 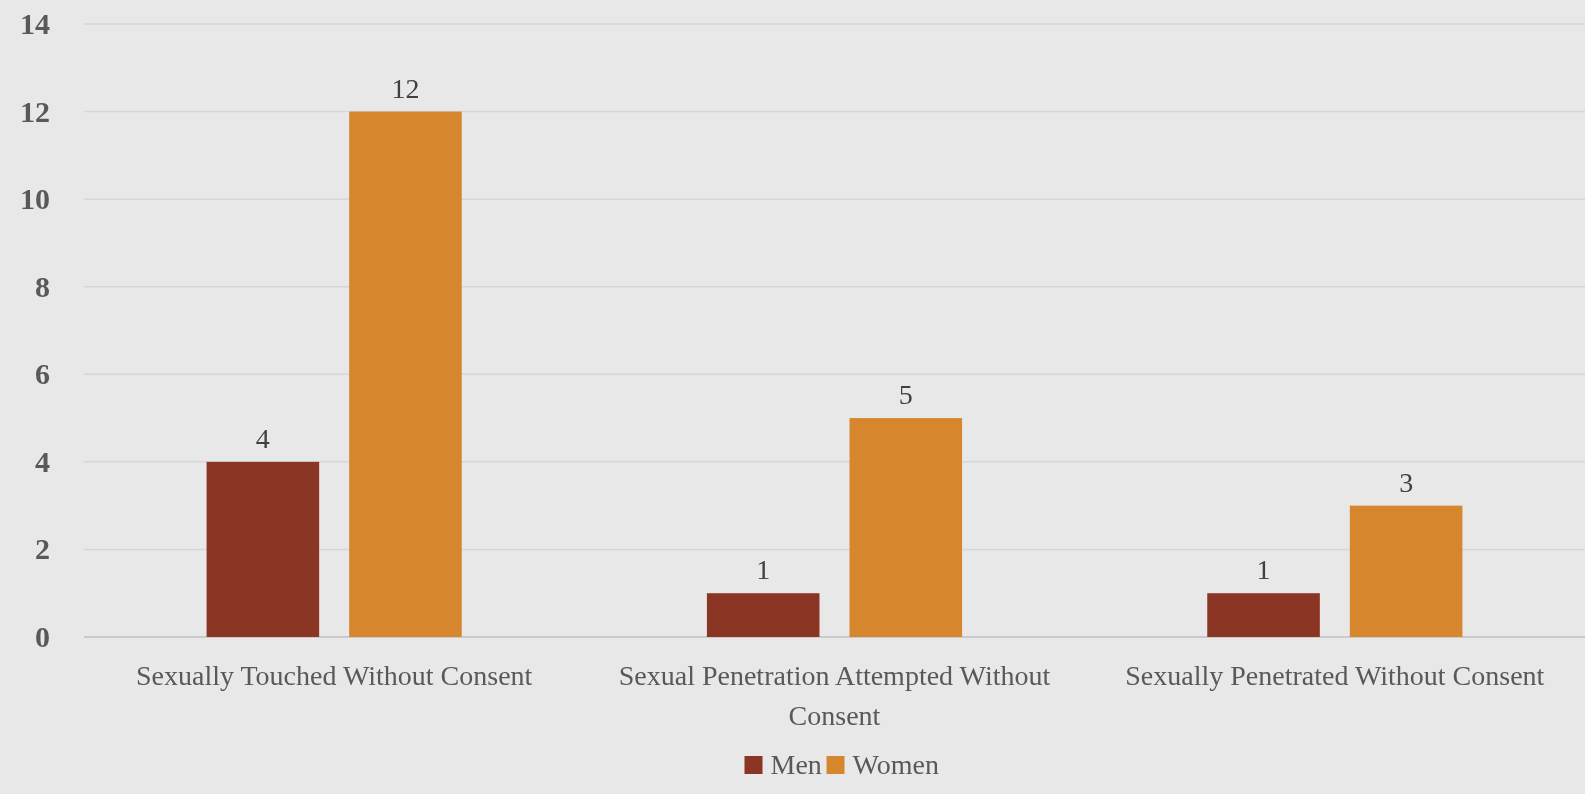 What do you see at coordinates (35, 111) in the screenshot?
I see `y-tick-label: 12` at bounding box center [35, 111].